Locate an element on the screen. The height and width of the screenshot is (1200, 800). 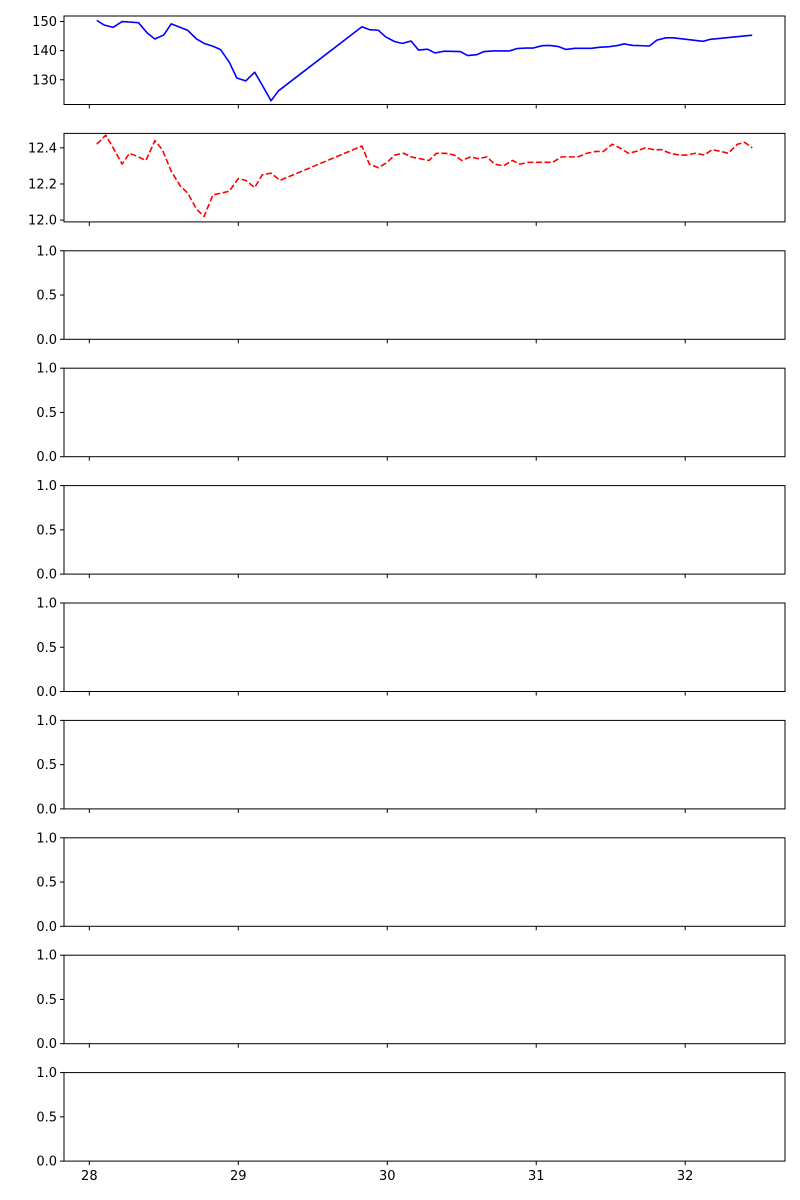
subplot-4: 0.0 0.5 1.0 is located at coordinates (411, 413).